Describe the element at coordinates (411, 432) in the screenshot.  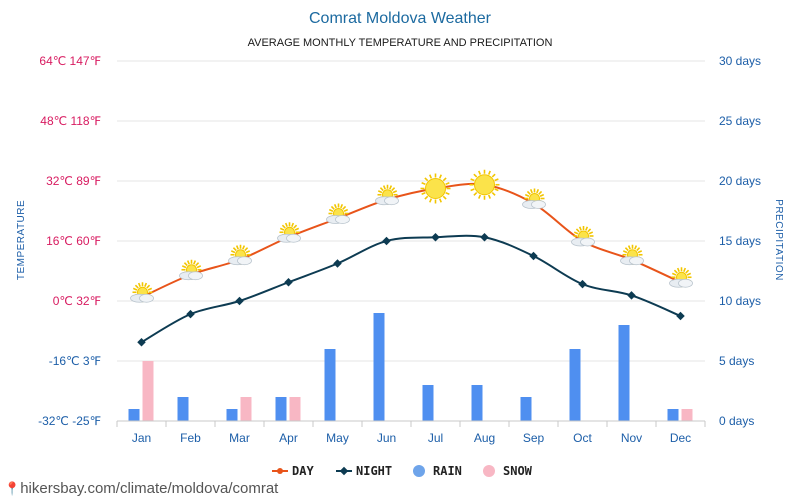
I see `x-axis: Jan Feb Mar Apr May Jun Jul Aug Sep Oct Nov Dec` at that location.